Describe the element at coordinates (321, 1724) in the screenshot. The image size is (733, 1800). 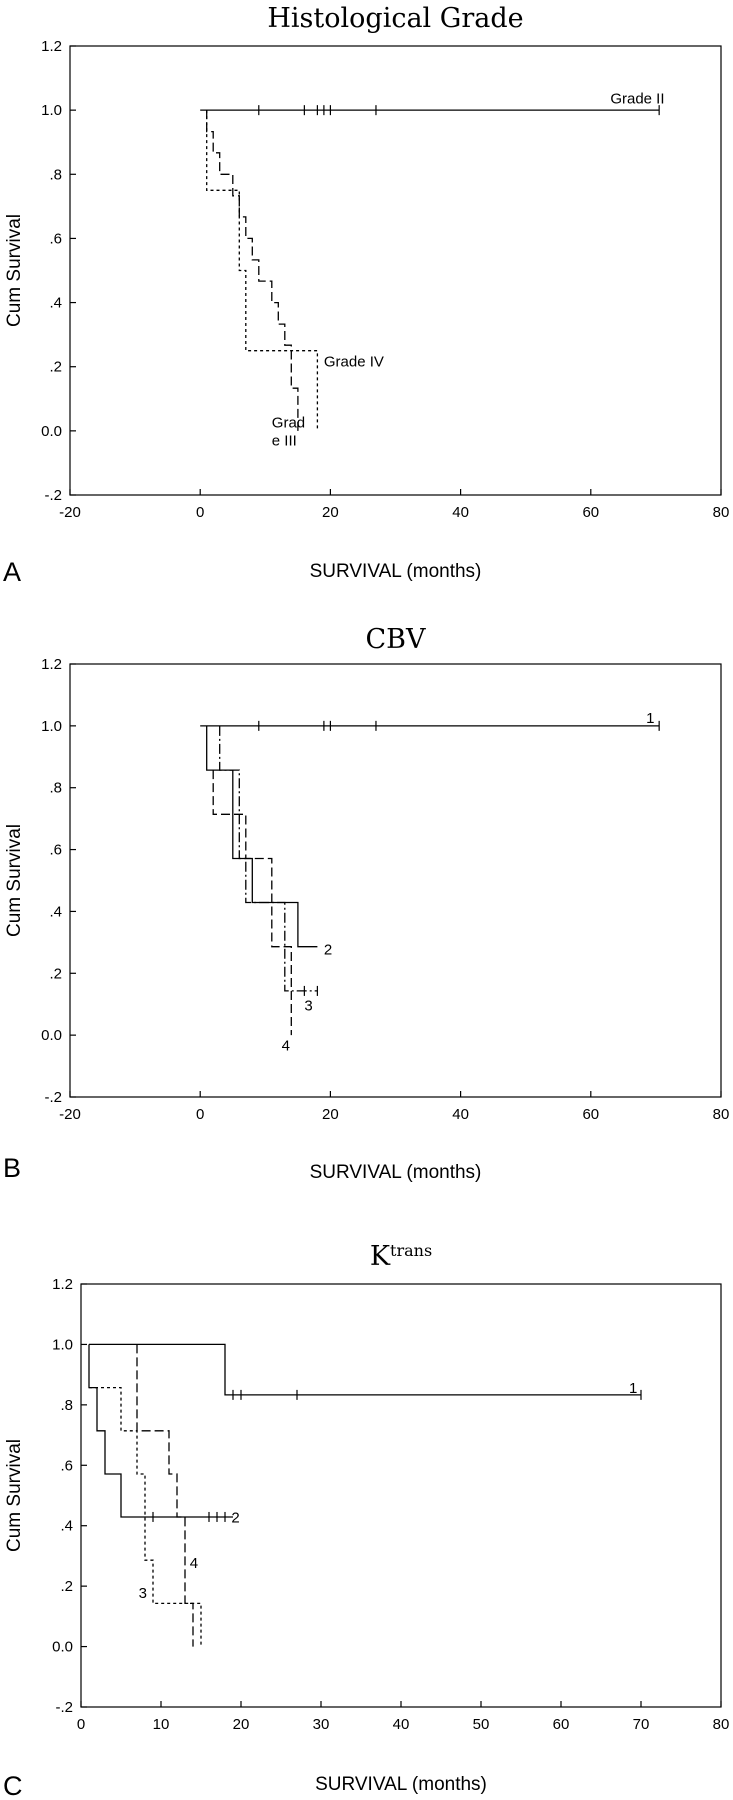
I see `x-tick-label: 30` at that location.